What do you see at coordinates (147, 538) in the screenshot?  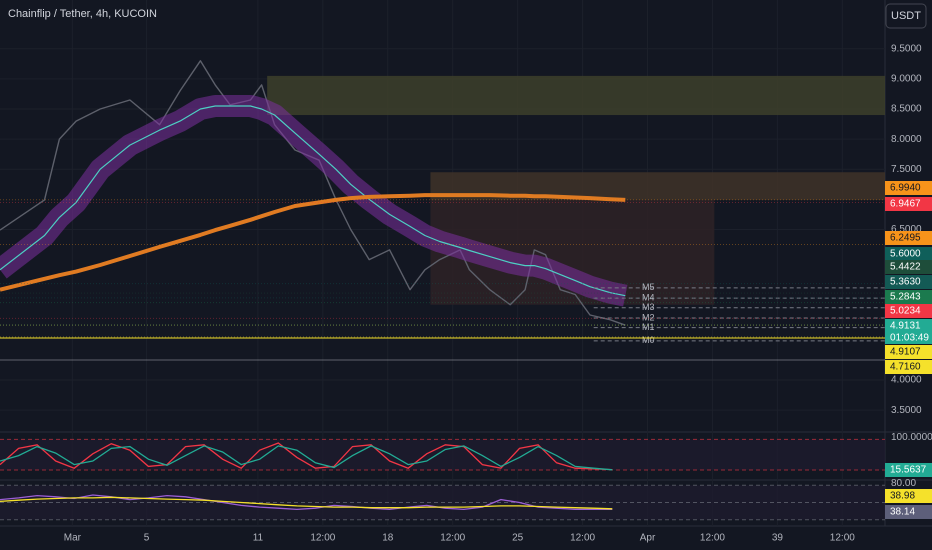 I see `x-tick-label: 5` at bounding box center [147, 538].